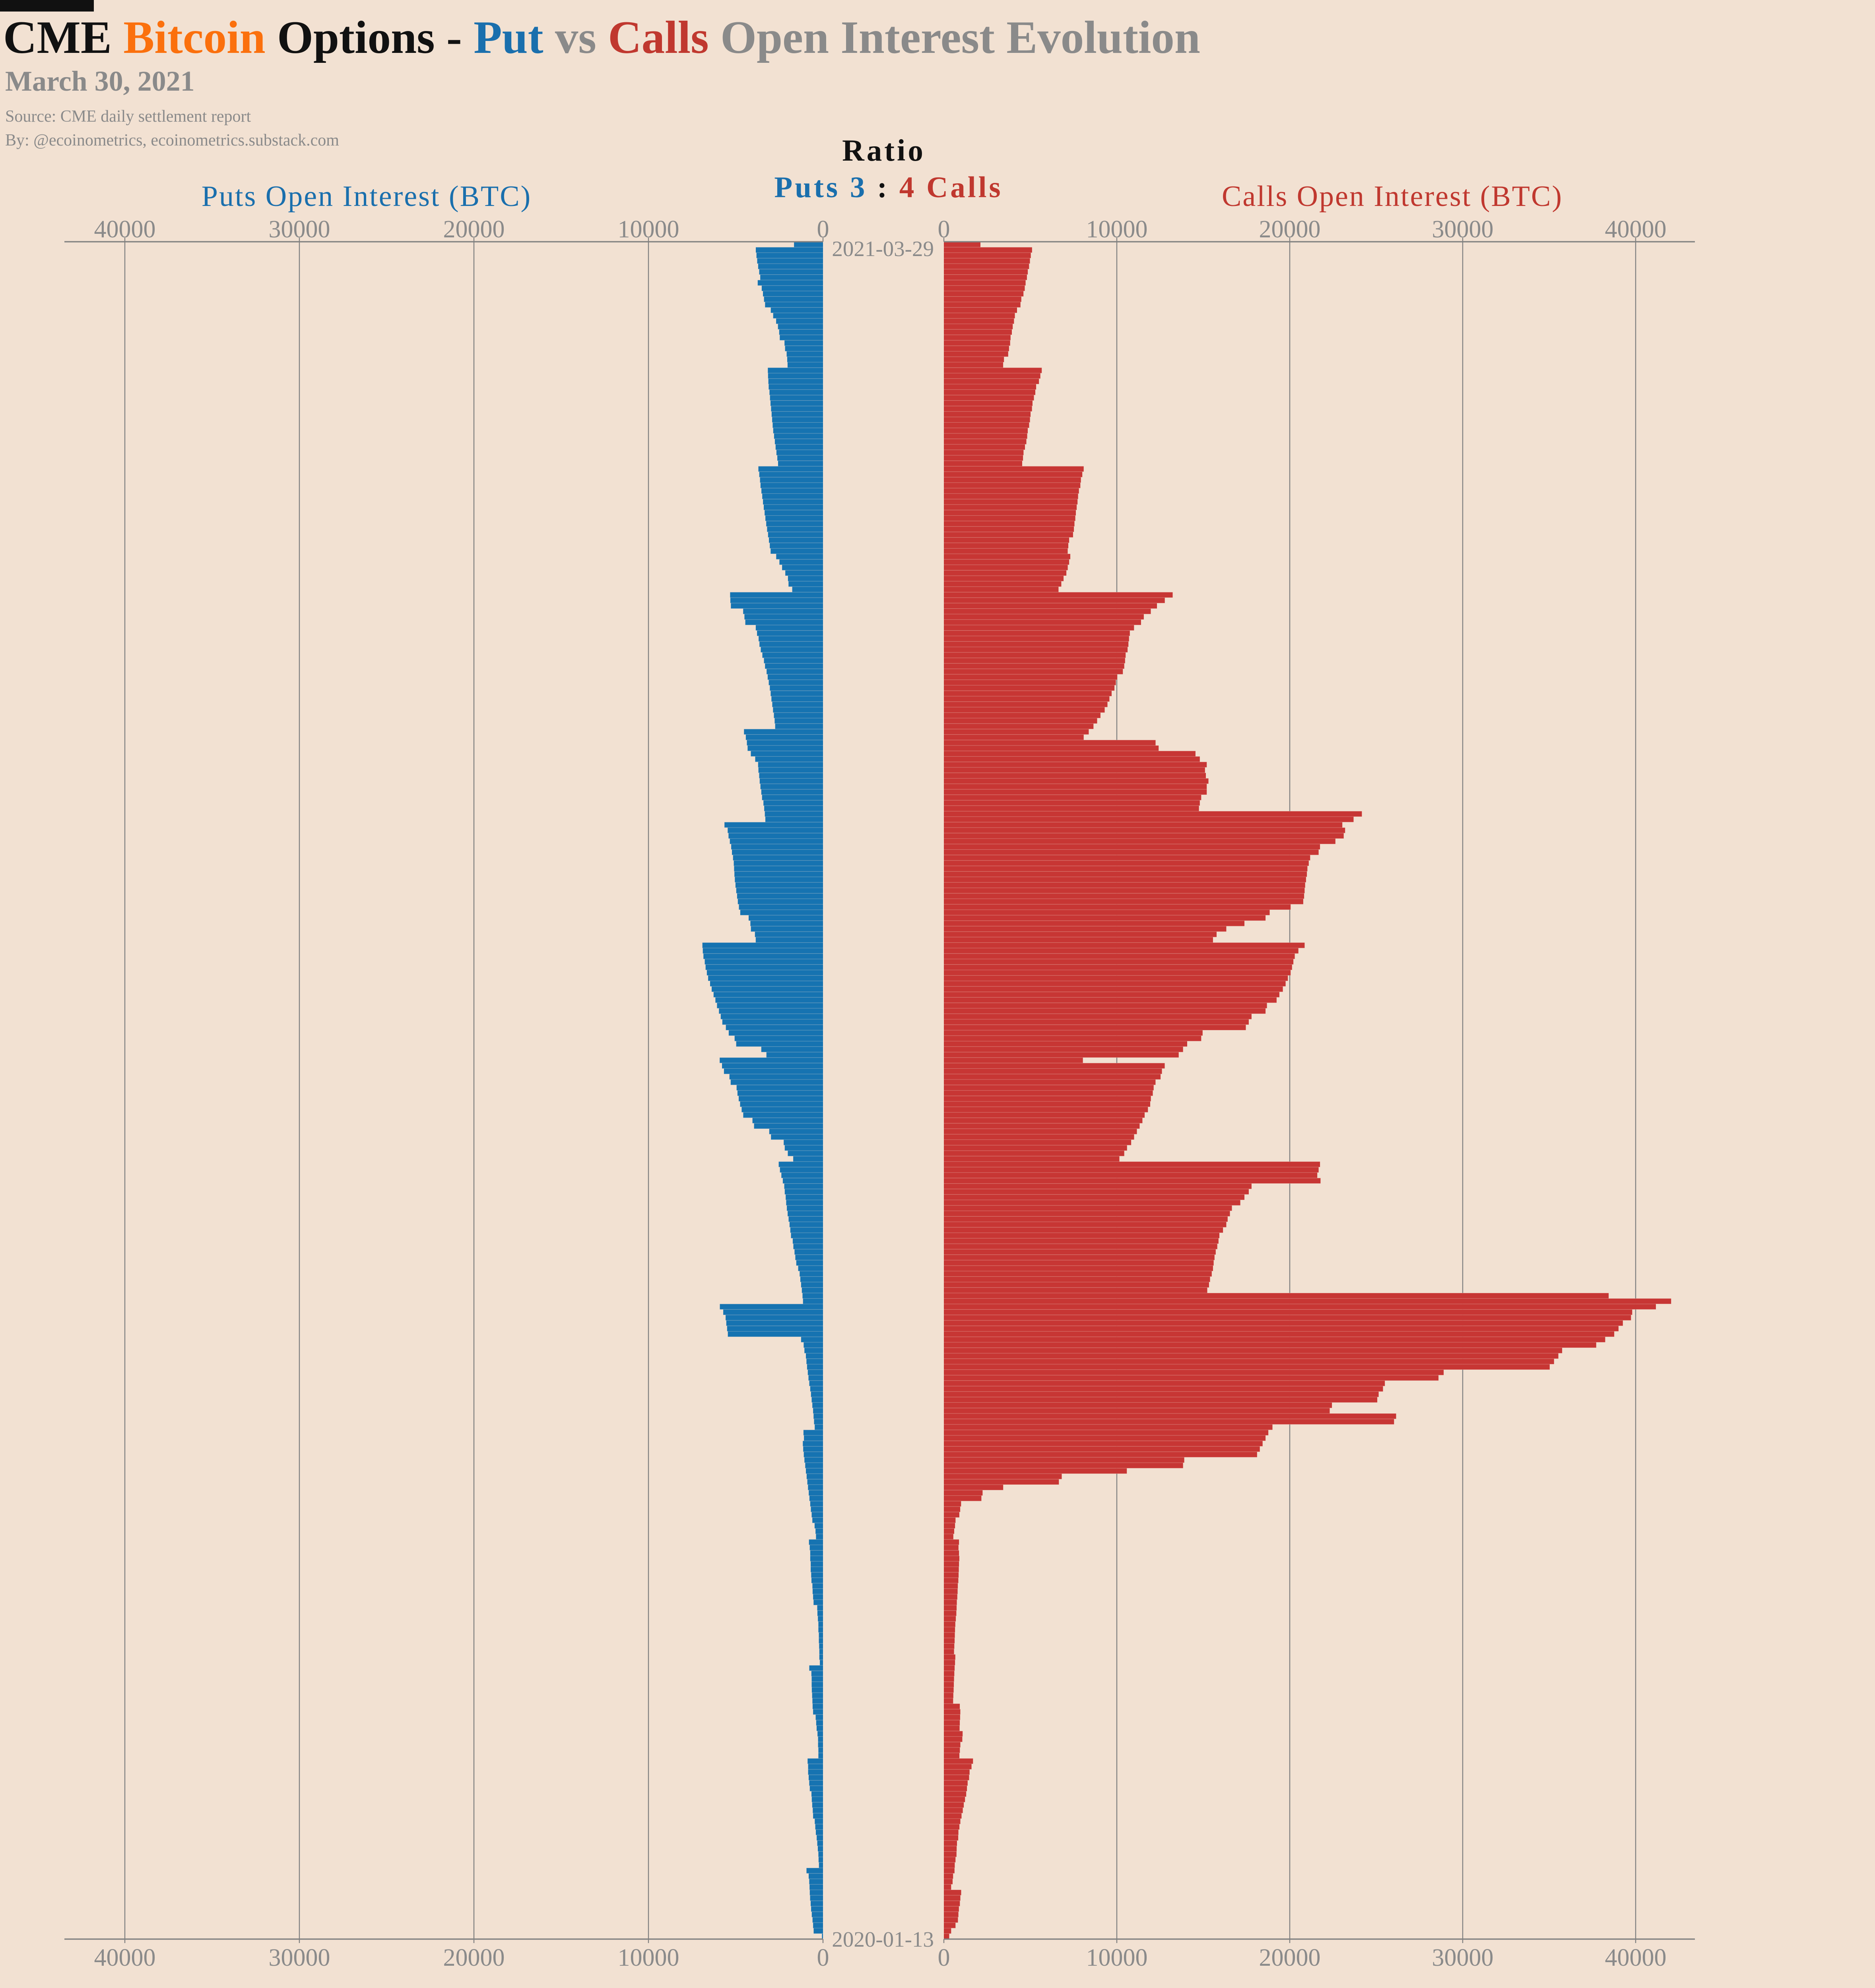 The image size is (1875, 1988). I want to click on svg-text: 2021-03-29, so click(883, 249).